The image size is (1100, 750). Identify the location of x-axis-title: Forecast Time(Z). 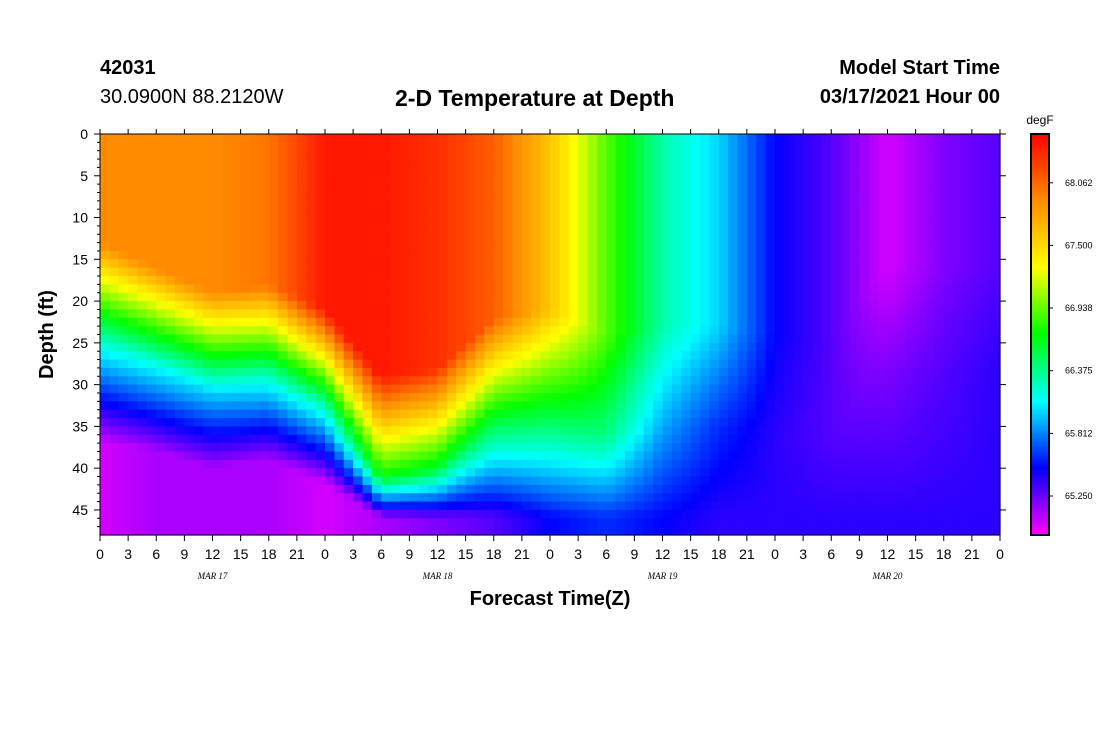
(550, 599).